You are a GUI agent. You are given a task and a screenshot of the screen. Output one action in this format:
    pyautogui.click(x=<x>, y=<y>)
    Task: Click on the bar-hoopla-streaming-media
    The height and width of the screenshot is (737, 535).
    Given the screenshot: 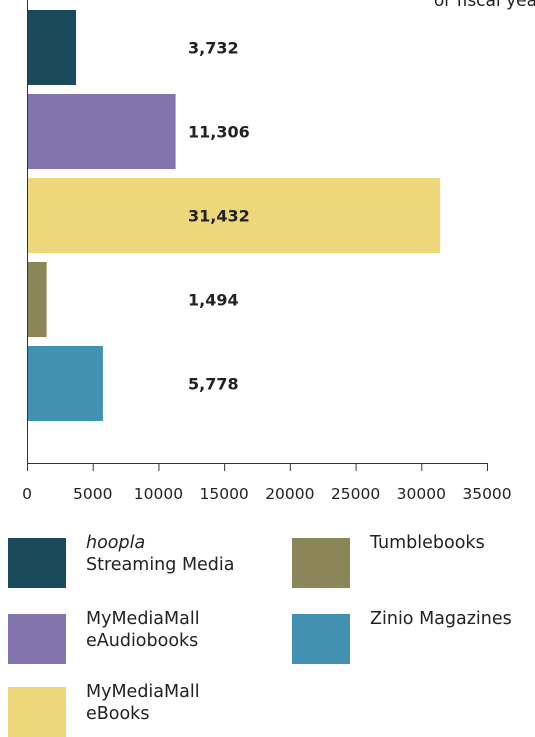 What is the action you would take?
    pyautogui.click(x=52, y=47)
    